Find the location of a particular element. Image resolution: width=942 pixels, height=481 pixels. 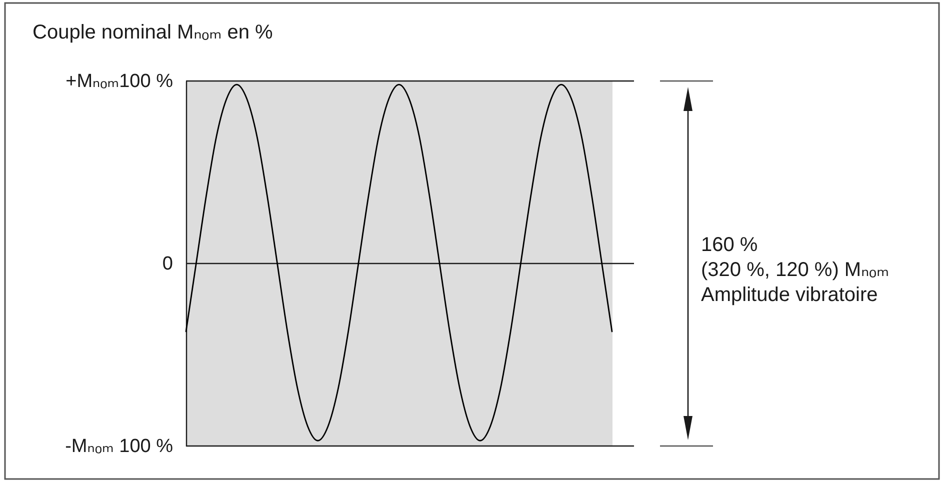

ref-line-label: +Mₙₒₘ100 % is located at coordinates (120, 81).